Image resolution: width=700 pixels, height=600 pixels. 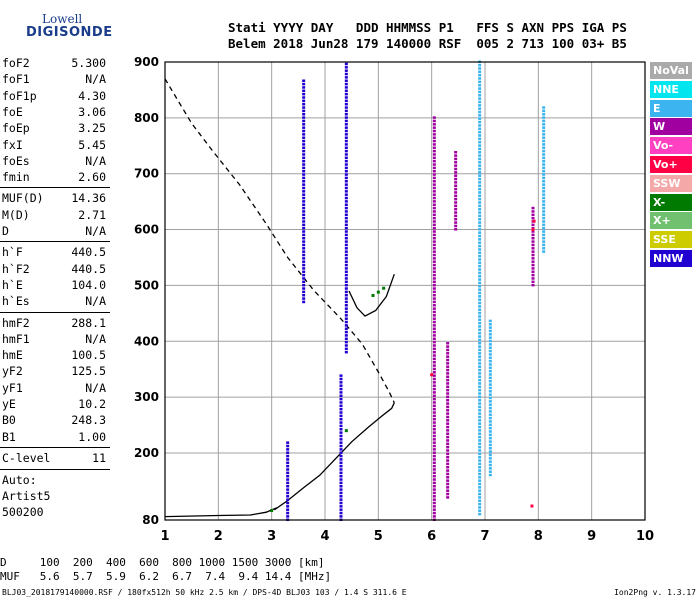 What do you see at coordinates (150, 520) in the screenshot?
I see `y-tick-label: 80` at bounding box center [150, 520].